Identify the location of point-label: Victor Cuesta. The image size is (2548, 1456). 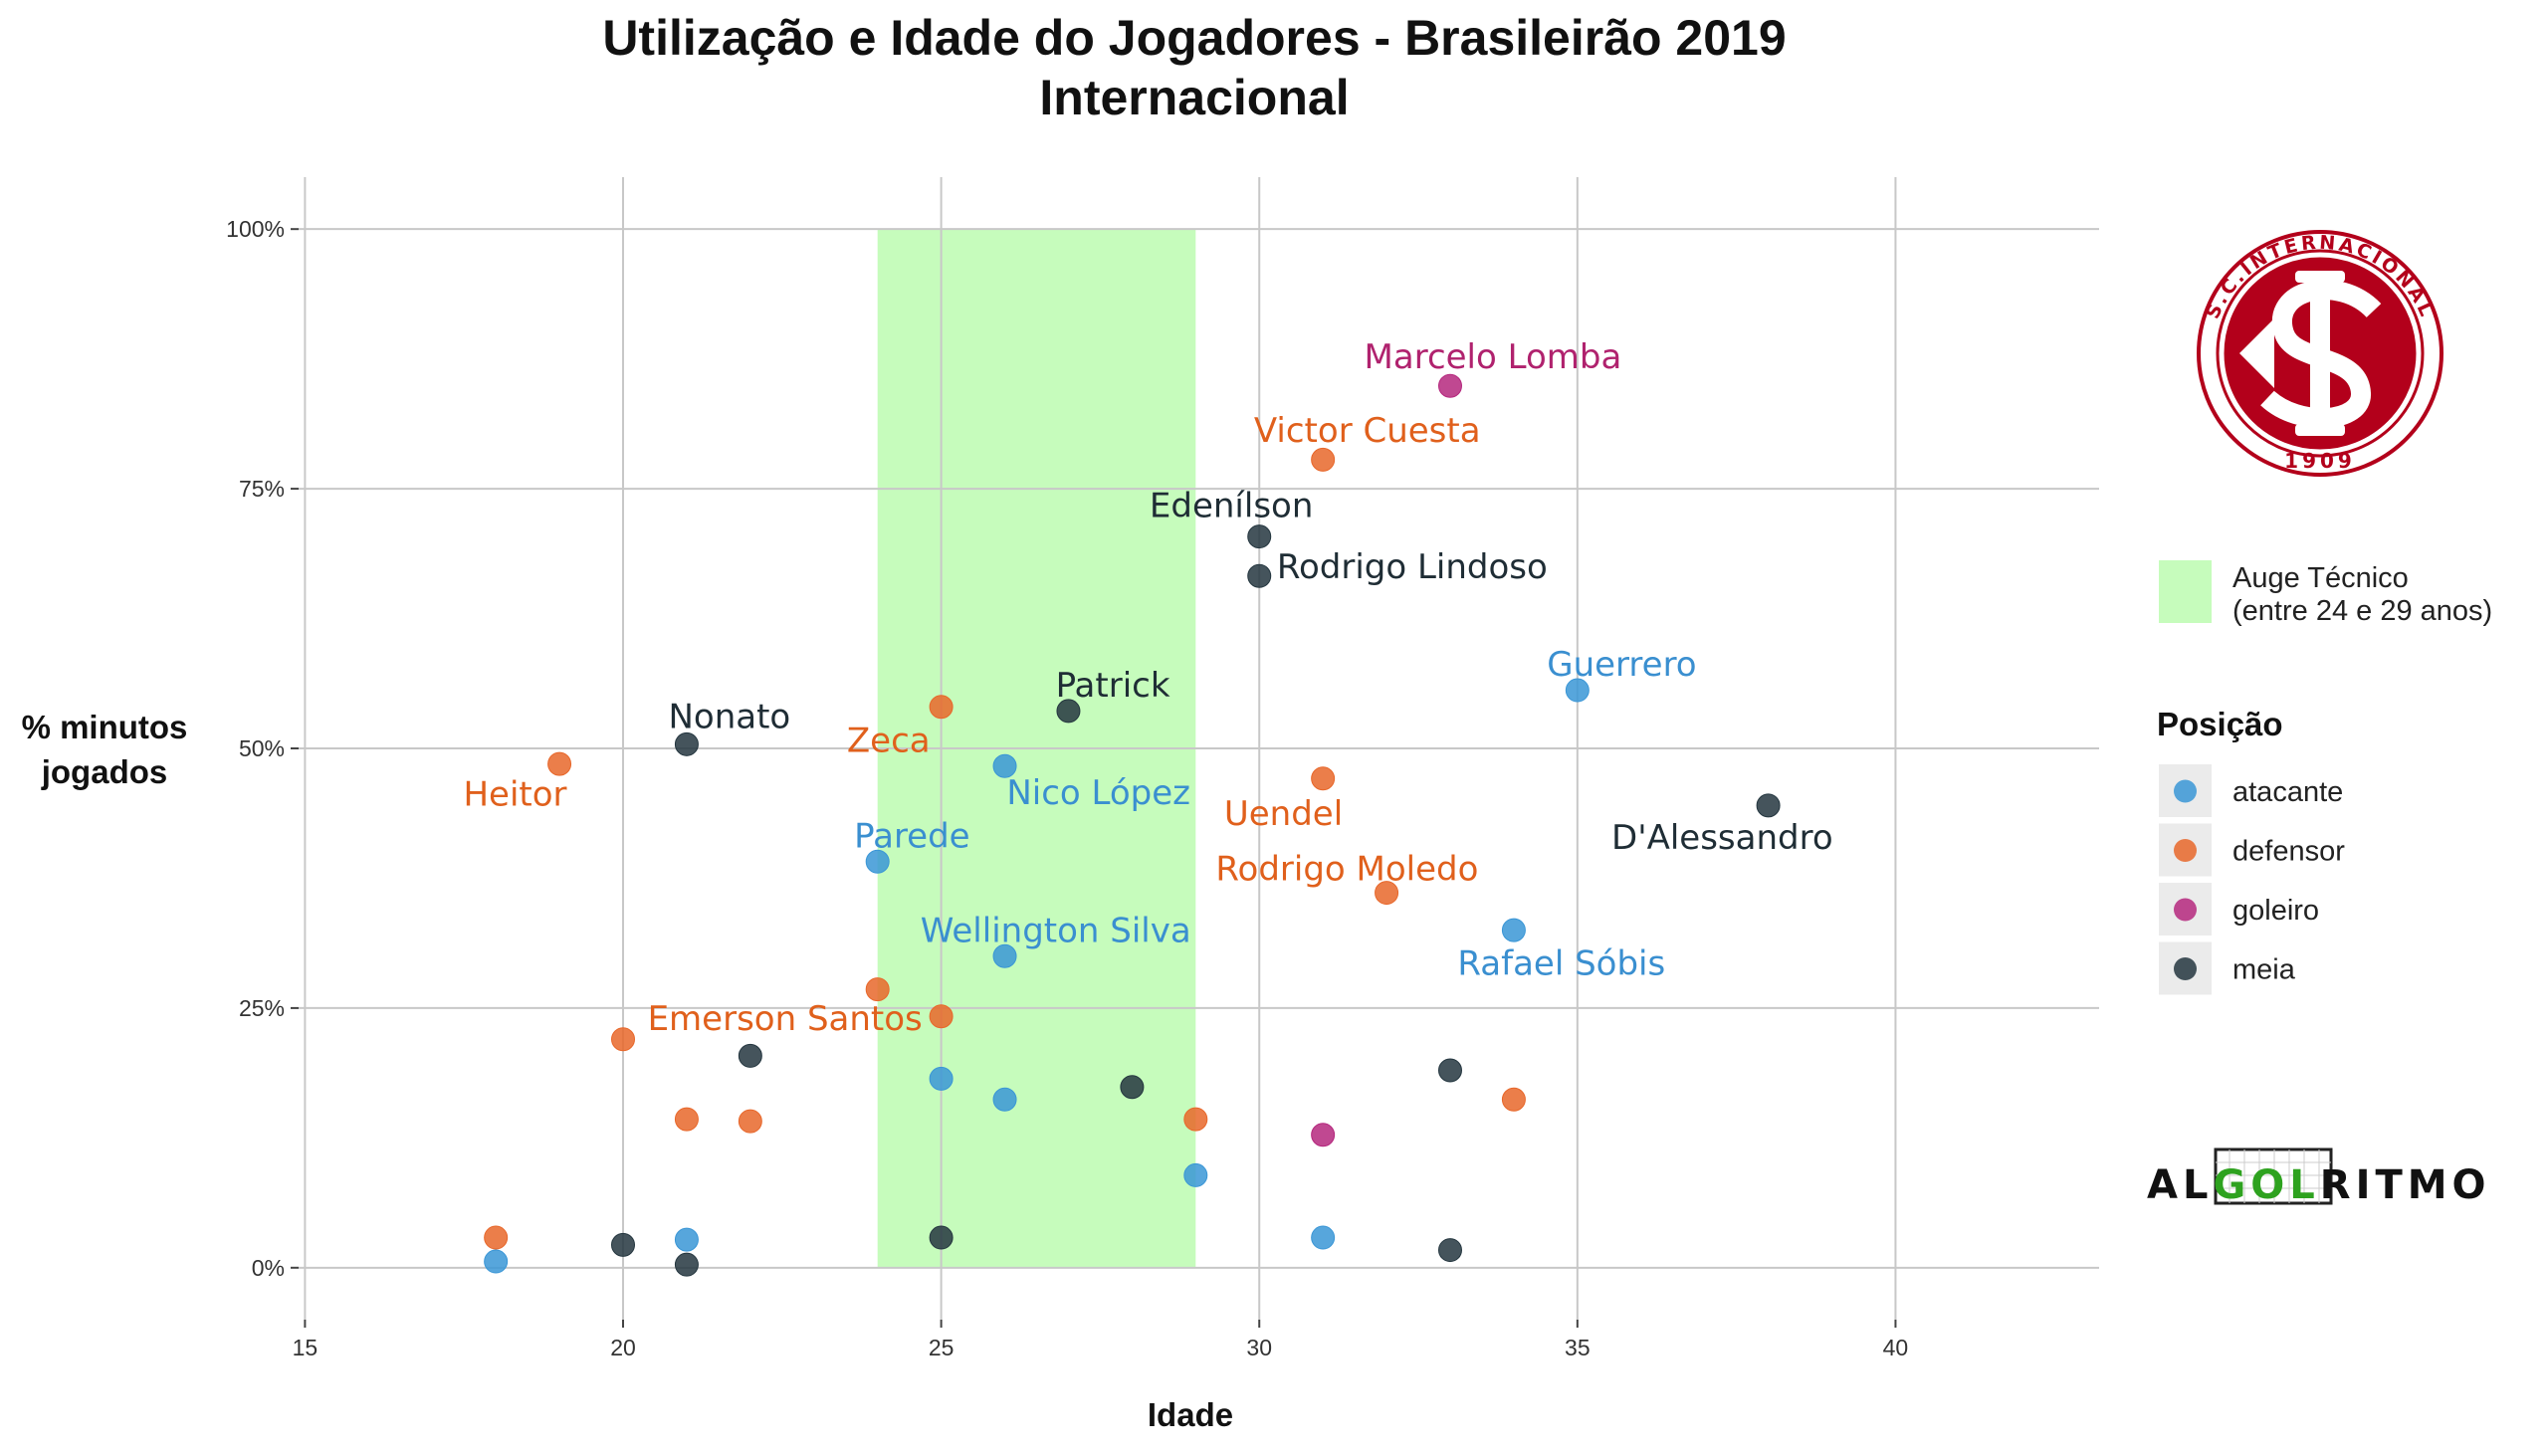
(1367, 431).